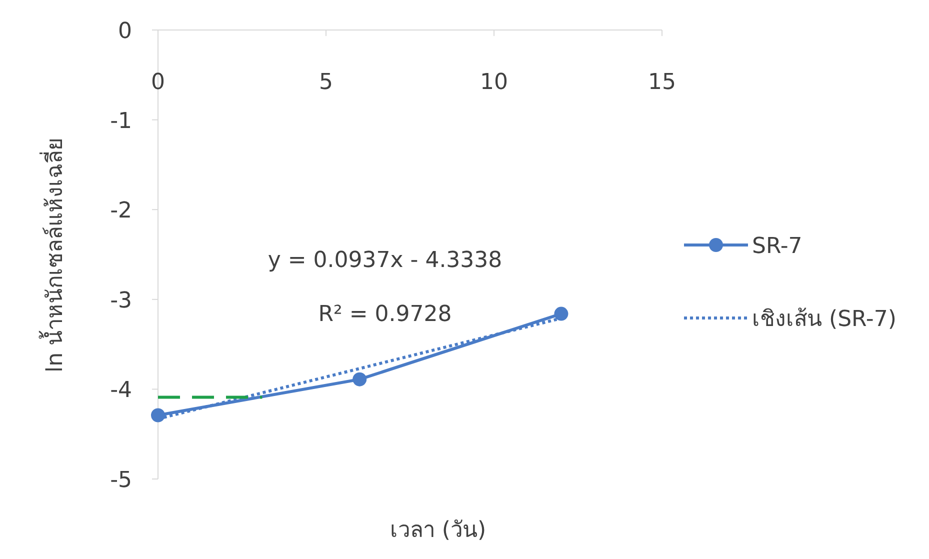 This screenshot has width=929, height=559. Describe the element at coordinates (125, 31) in the screenshot. I see `y-tick-label: 0` at that location.